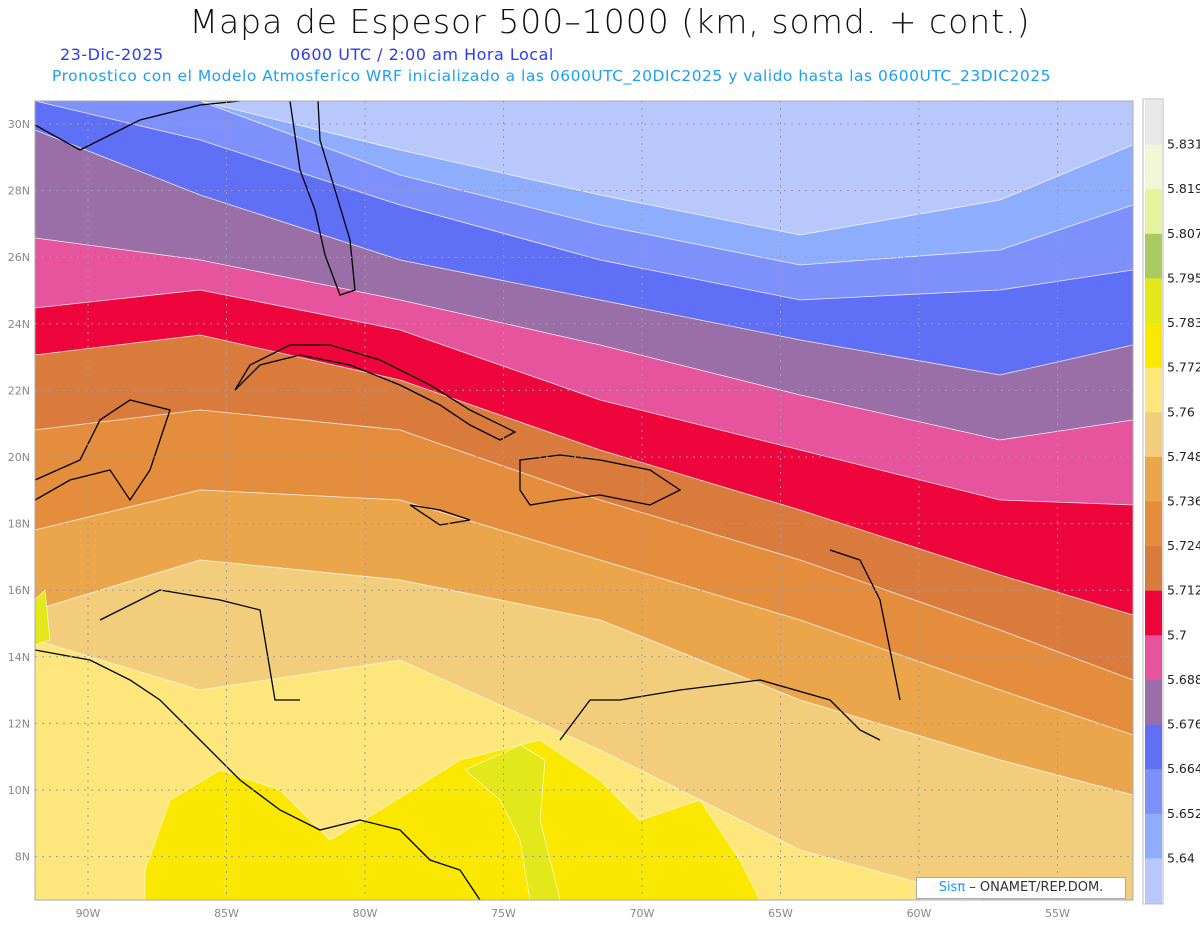 The width and height of the screenshot is (1200, 927). Describe the element at coordinates (1183, 501) in the screenshot. I see `colorbar-label: 5.736` at that location.